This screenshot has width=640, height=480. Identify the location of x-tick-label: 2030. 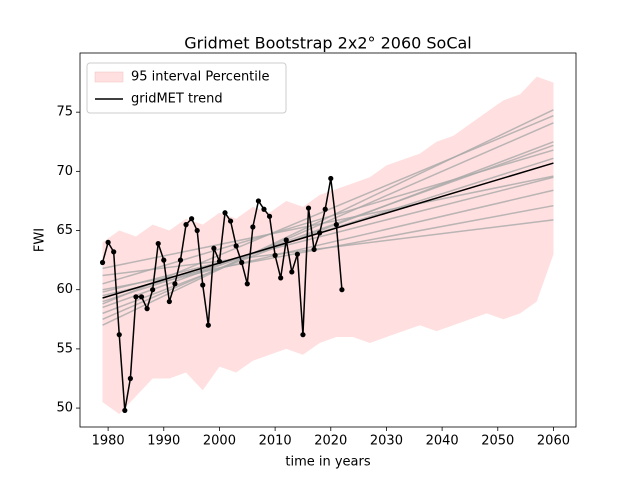
(386, 441).